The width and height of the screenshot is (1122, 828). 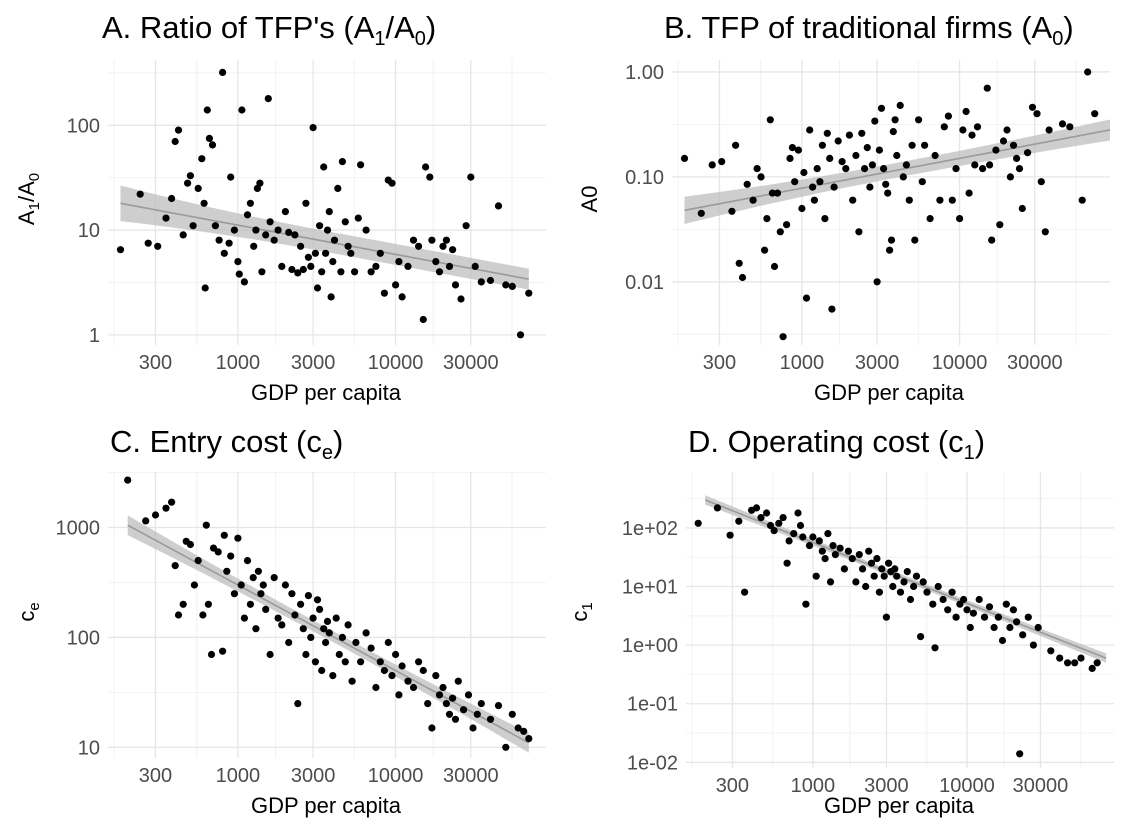 I want to click on panel-a-xlabel: GDP per capita, so click(x=326, y=392).